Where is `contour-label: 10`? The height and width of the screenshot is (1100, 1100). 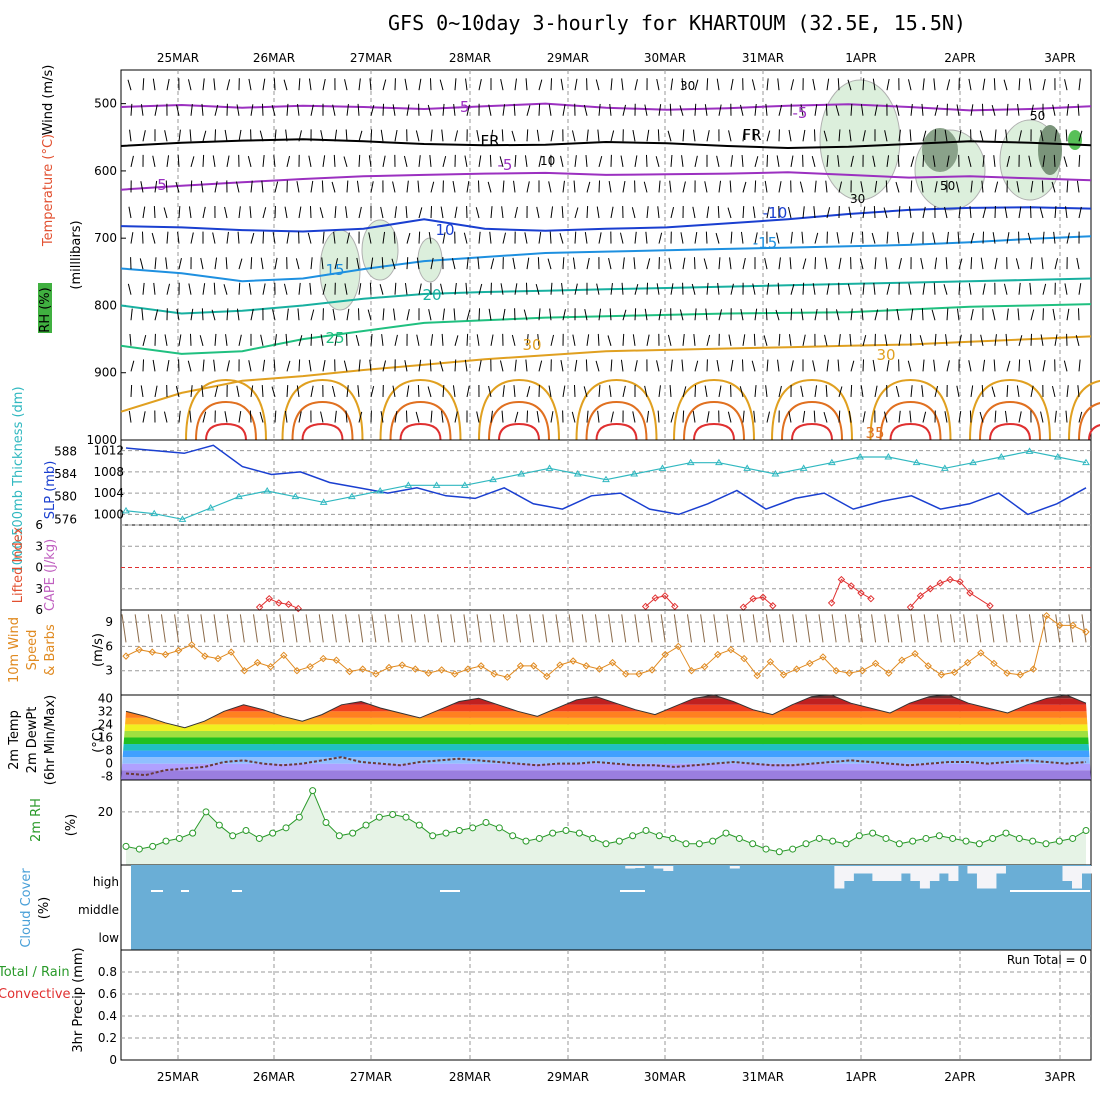 contour-label: 10 is located at coordinates (444, 230).